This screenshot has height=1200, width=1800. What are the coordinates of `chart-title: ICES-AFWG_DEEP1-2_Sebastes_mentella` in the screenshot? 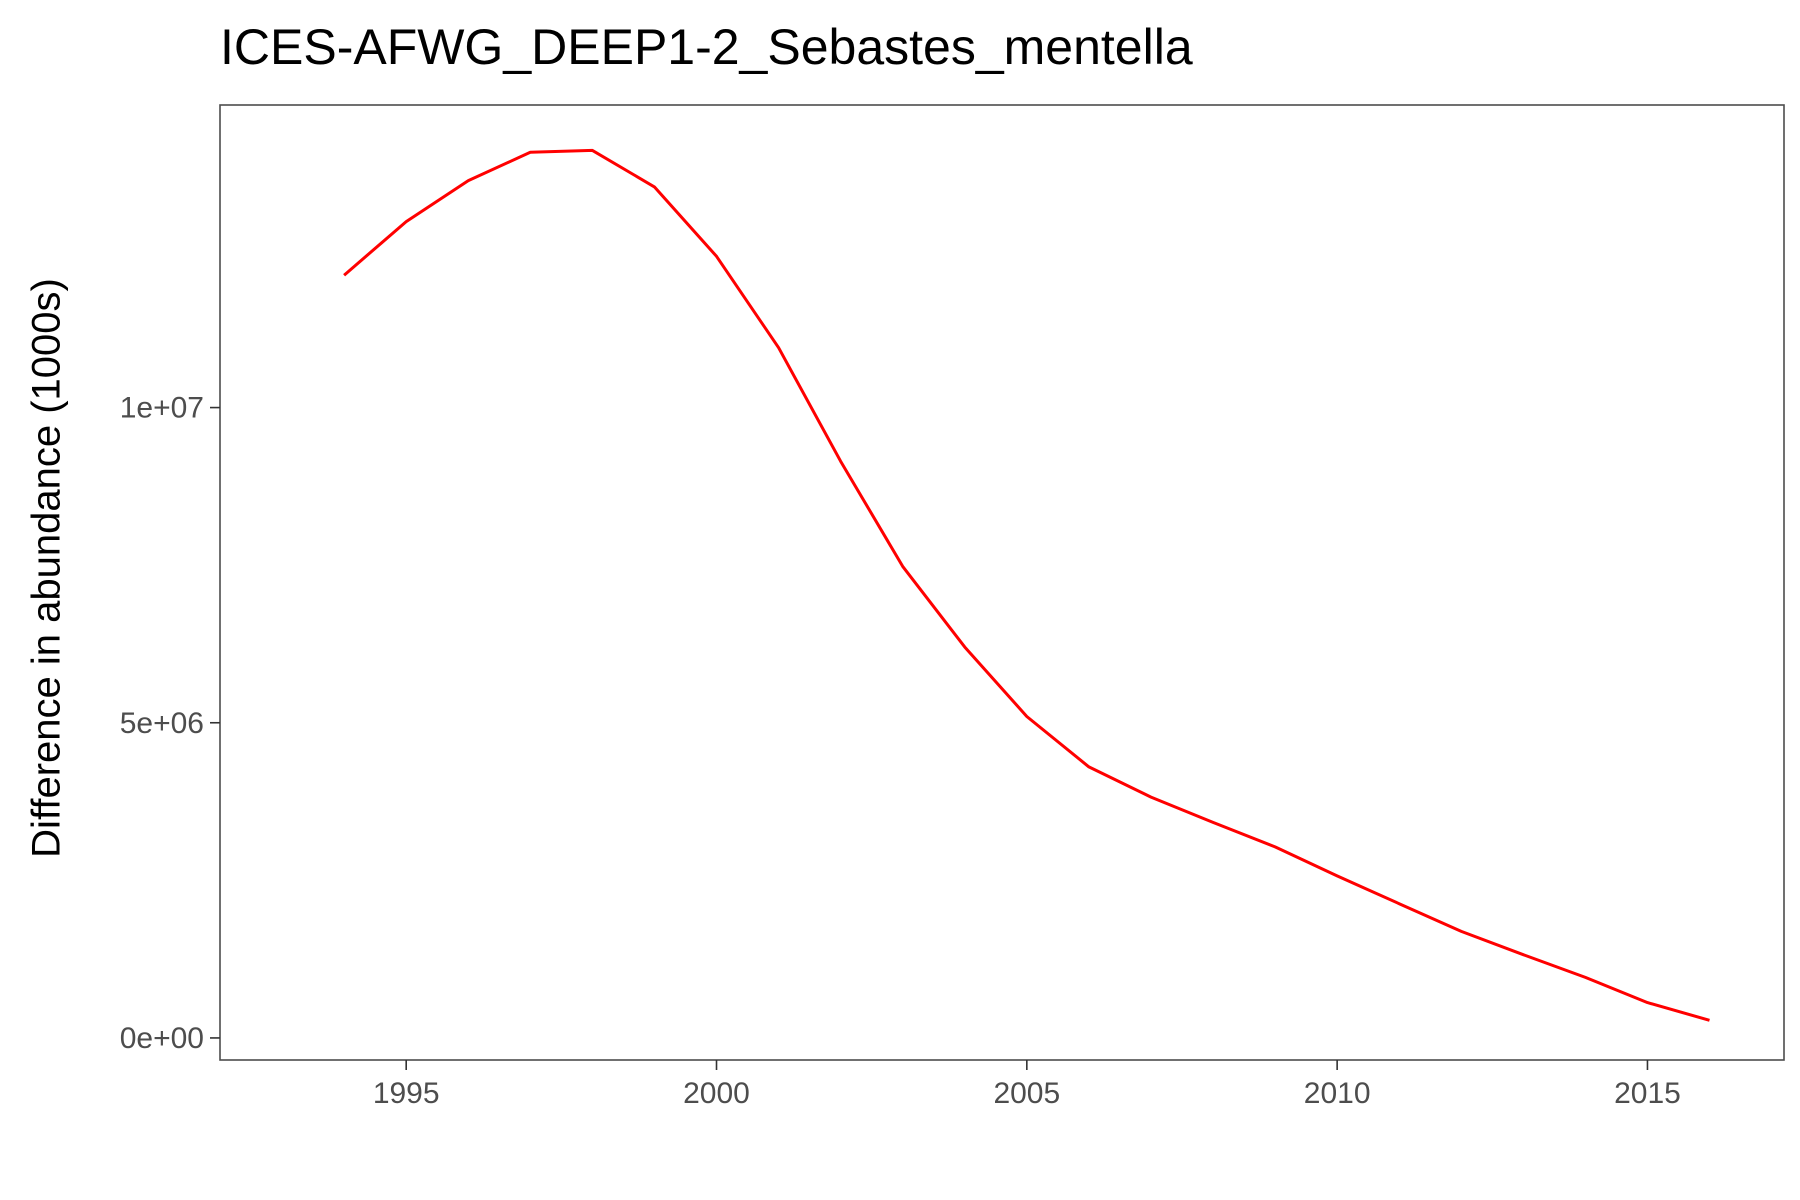 It's located at (706, 47).